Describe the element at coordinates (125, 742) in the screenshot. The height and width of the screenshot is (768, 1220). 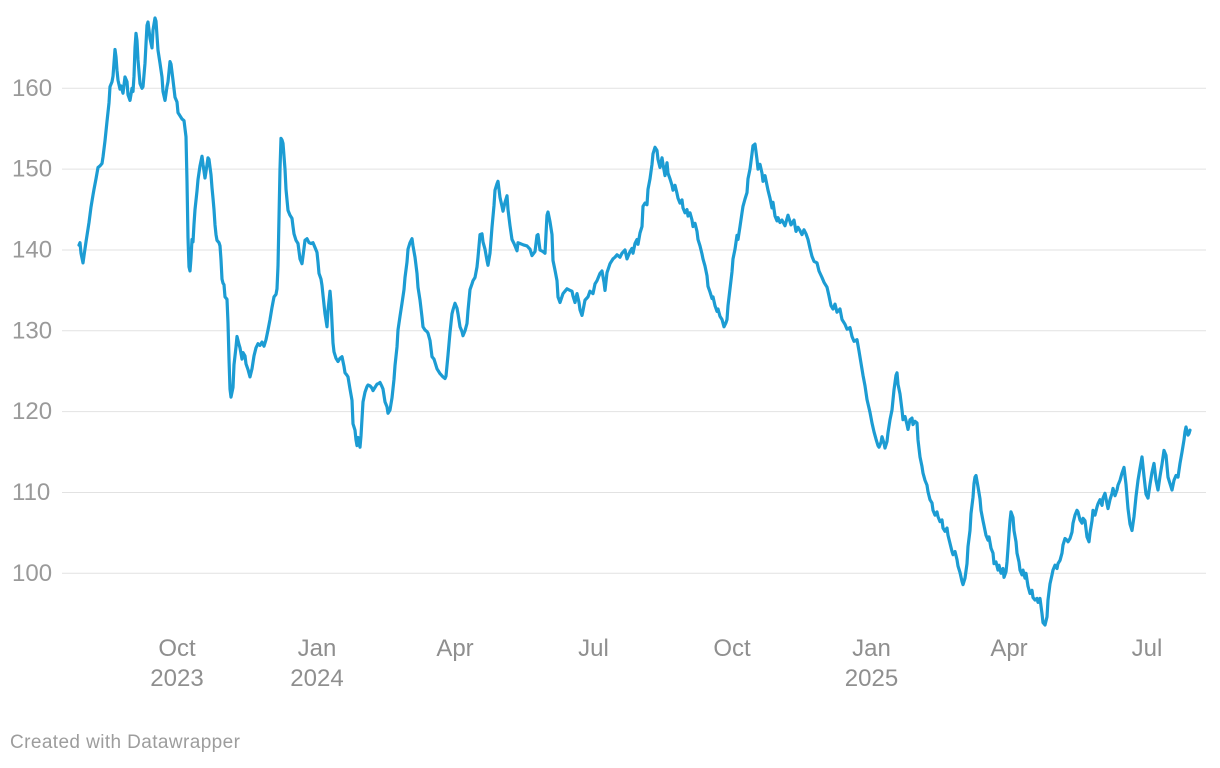
I see `datawrapper-credit: Created with Datawrapper` at that location.